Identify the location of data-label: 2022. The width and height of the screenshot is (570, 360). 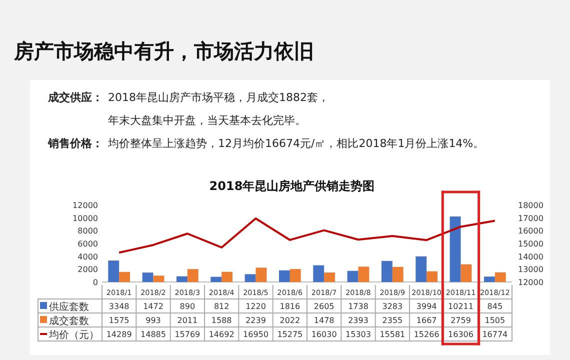
(290, 320).